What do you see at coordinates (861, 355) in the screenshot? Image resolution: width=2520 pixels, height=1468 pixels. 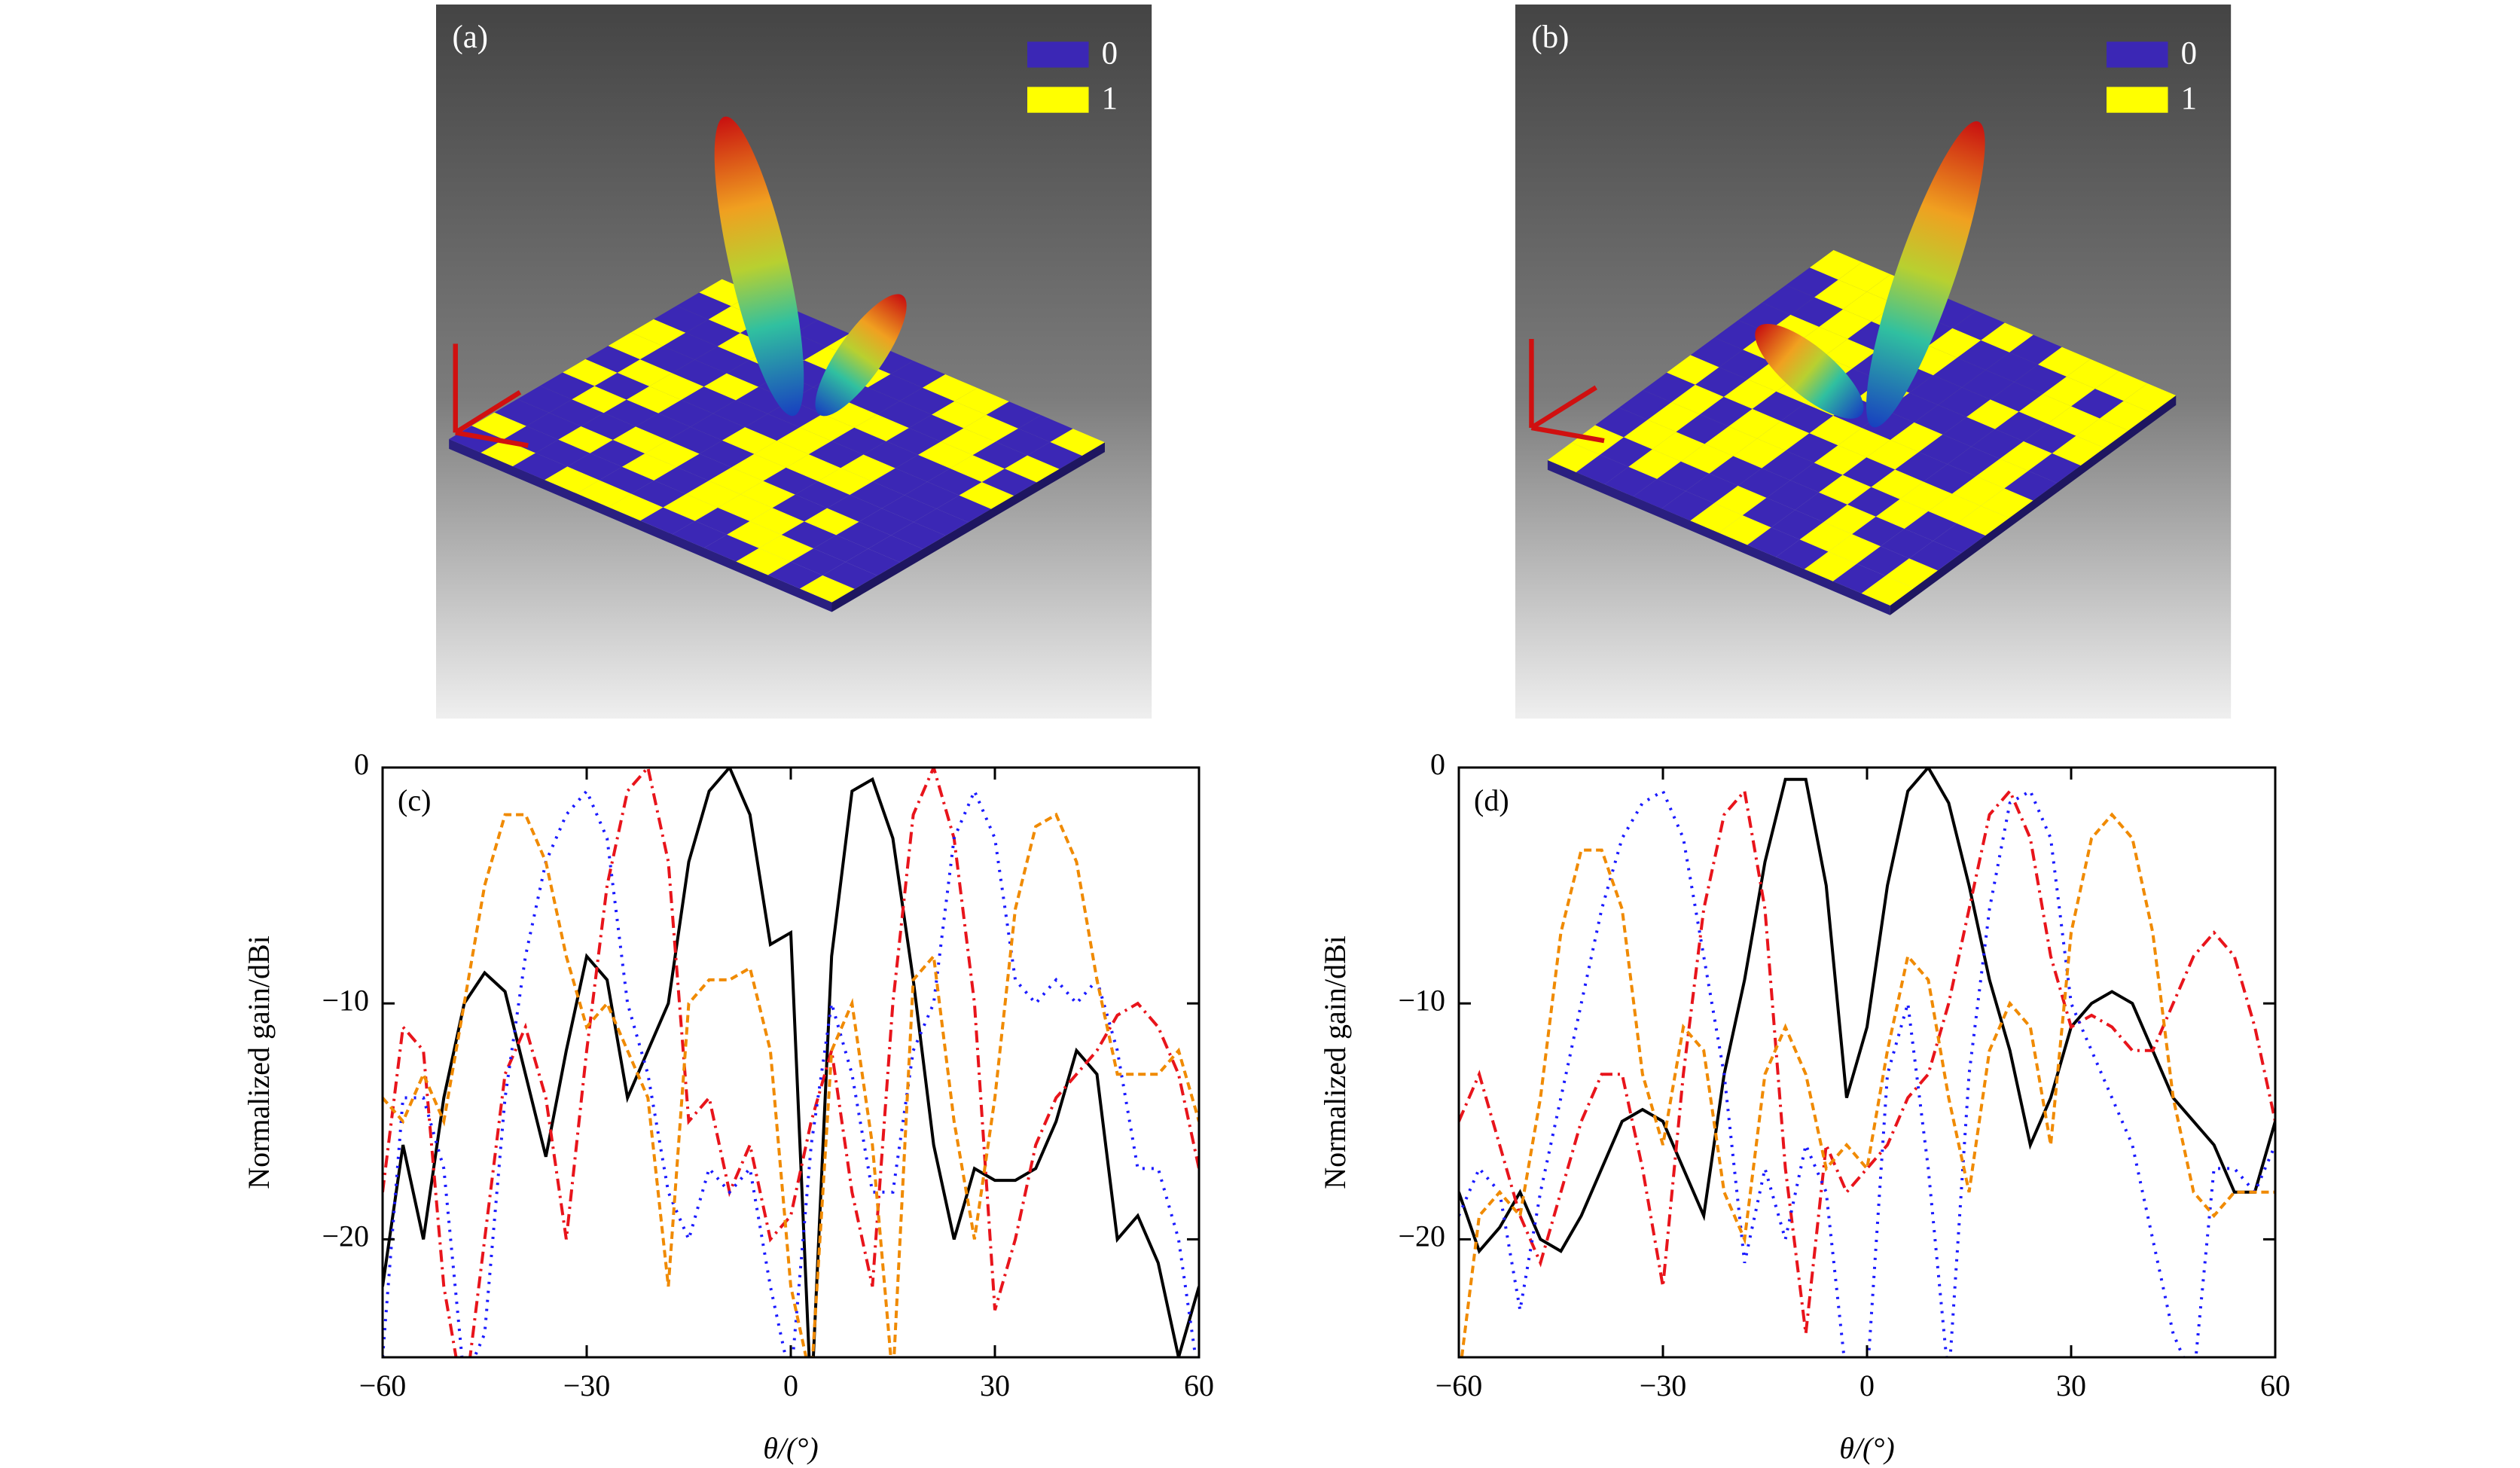 I see `radiation-lobe` at bounding box center [861, 355].